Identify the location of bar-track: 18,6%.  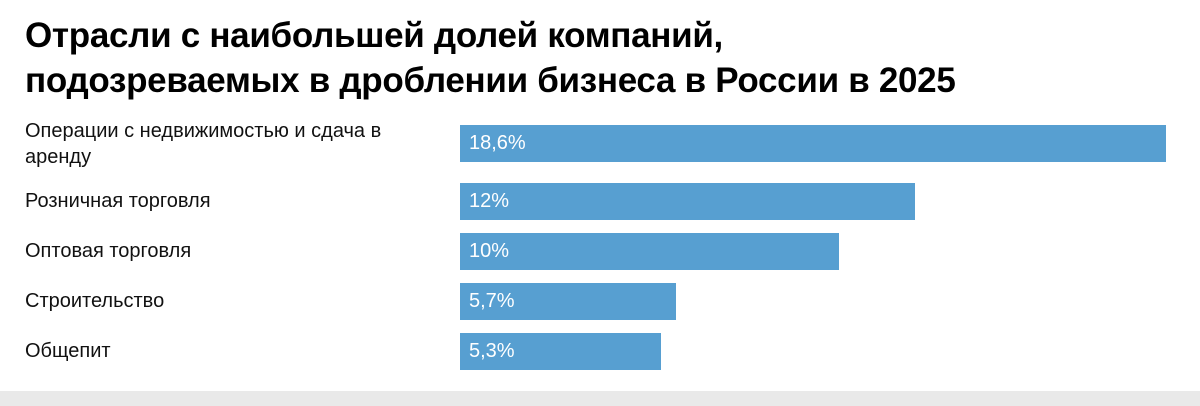
(817, 144).